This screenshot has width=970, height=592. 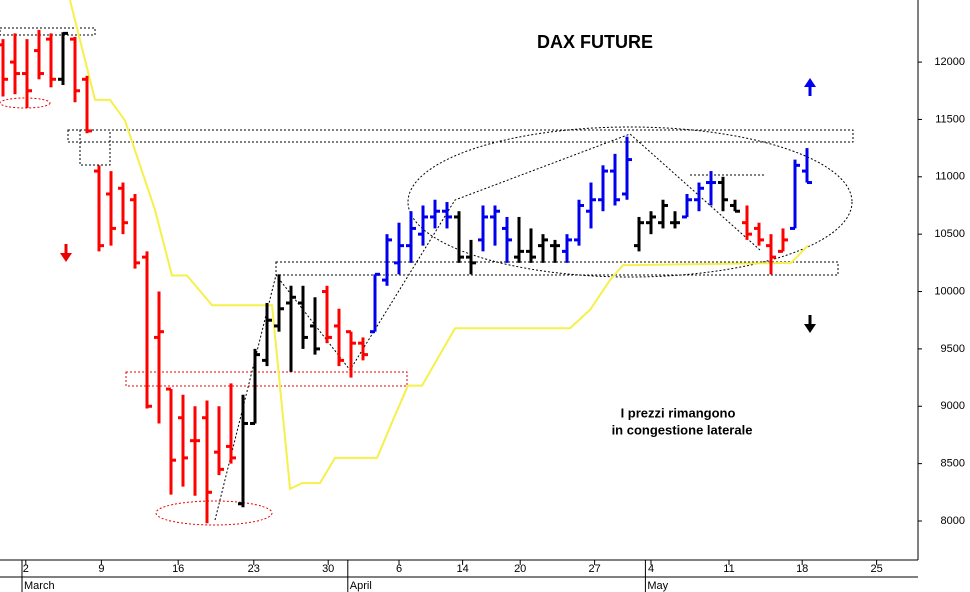 I want to click on x-tick-label: 14, so click(x=462, y=569).